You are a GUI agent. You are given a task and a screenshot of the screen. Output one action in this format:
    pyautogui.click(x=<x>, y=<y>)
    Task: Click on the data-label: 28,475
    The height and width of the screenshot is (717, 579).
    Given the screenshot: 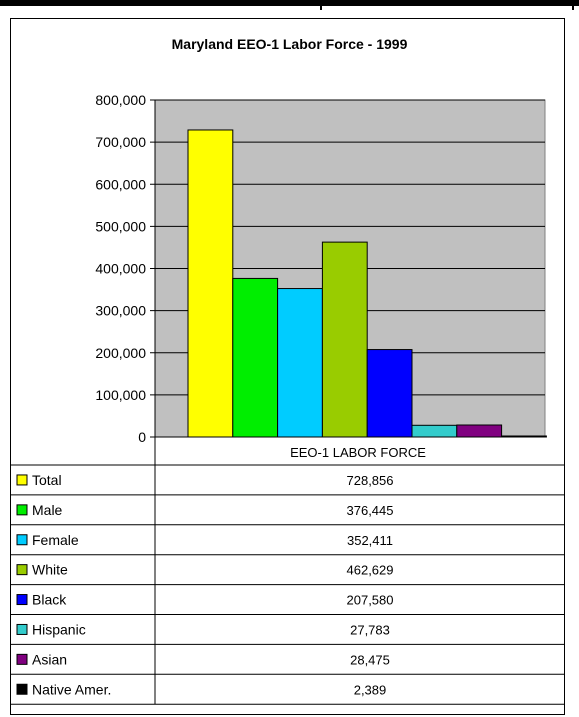 What is the action you would take?
    pyautogui.click(x=370, y=659)
    